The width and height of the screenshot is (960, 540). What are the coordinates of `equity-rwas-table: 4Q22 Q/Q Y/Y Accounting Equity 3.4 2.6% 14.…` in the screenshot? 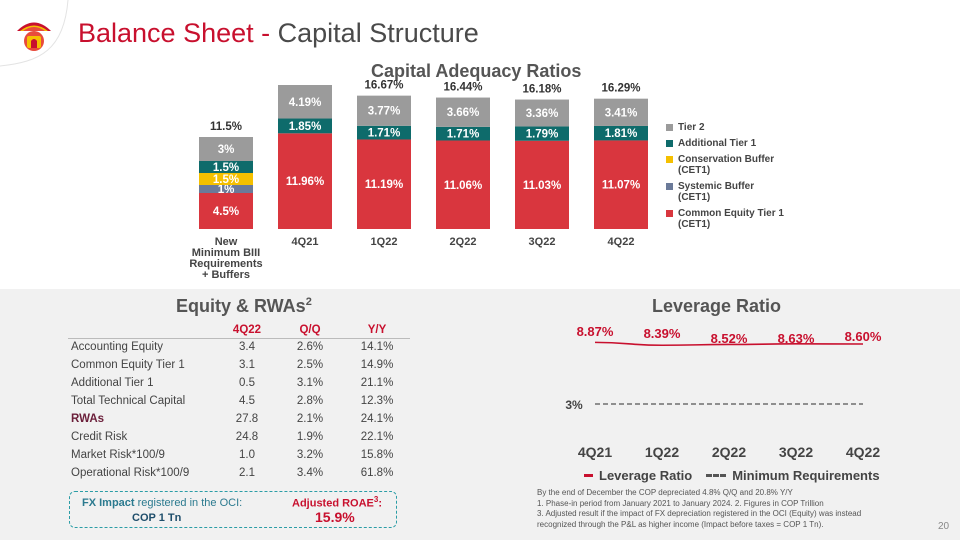 It's located at (239, 402).